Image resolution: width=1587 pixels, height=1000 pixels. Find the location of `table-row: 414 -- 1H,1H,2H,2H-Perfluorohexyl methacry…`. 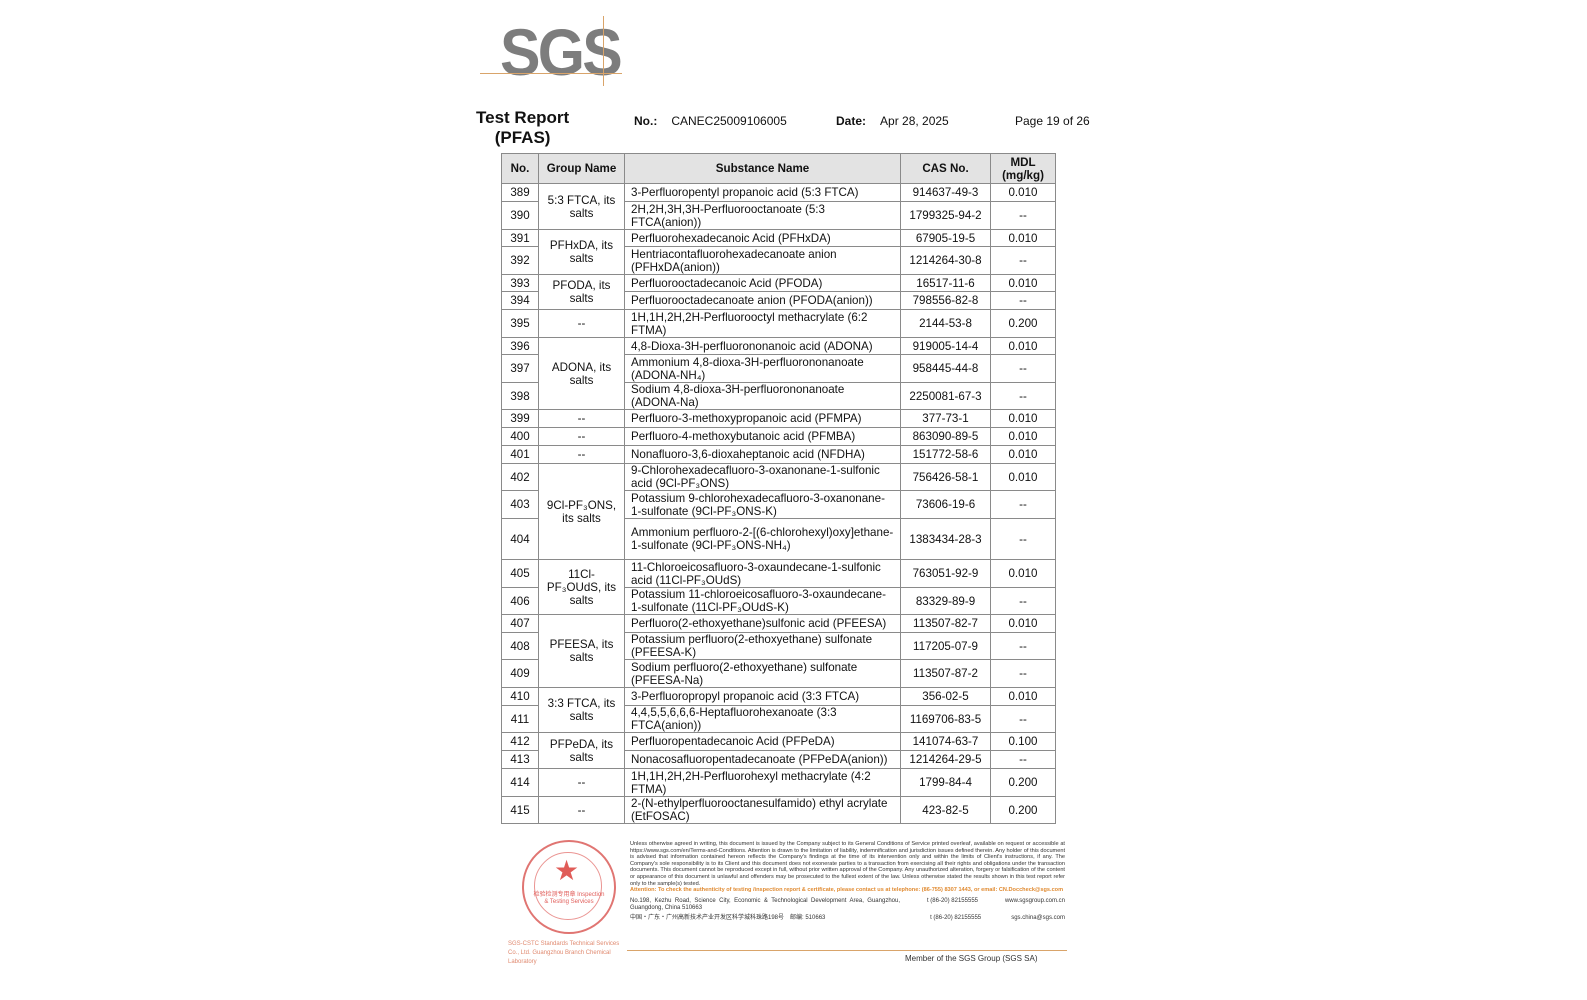

table-row: 414 -- 1H,1H,2H,2H-Perfluorohexyl methacry… is located at coordinates (778, 782).